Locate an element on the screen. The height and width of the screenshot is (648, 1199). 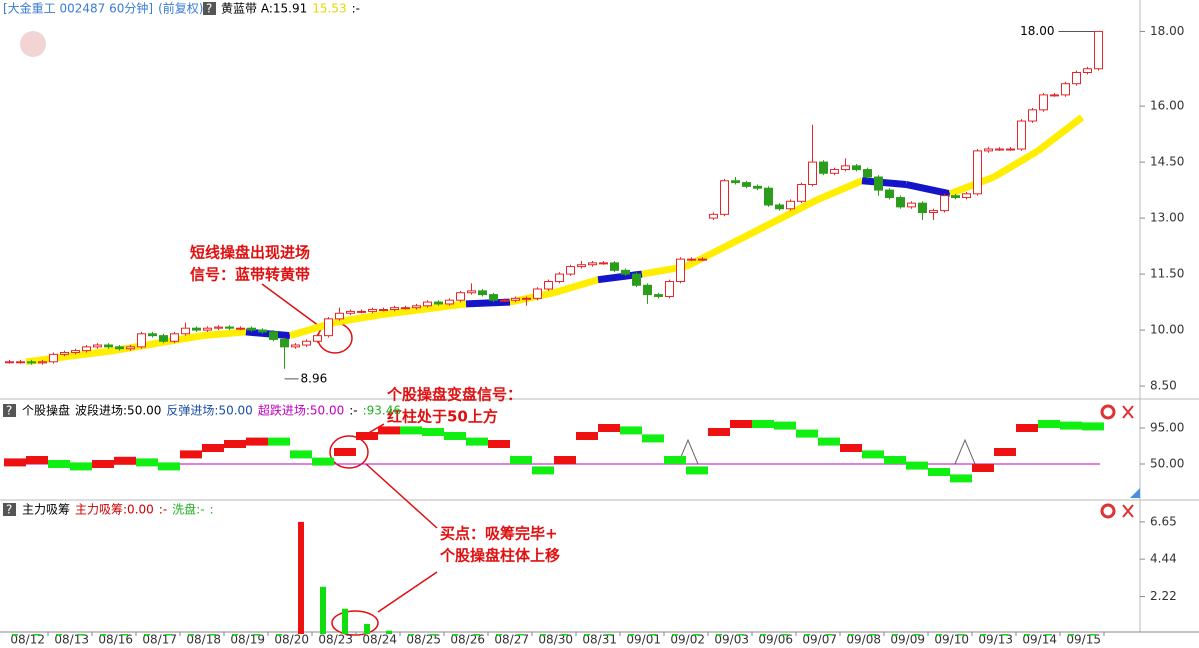
y-tick-label: 95.00 is located at coordinates (1167, 428).